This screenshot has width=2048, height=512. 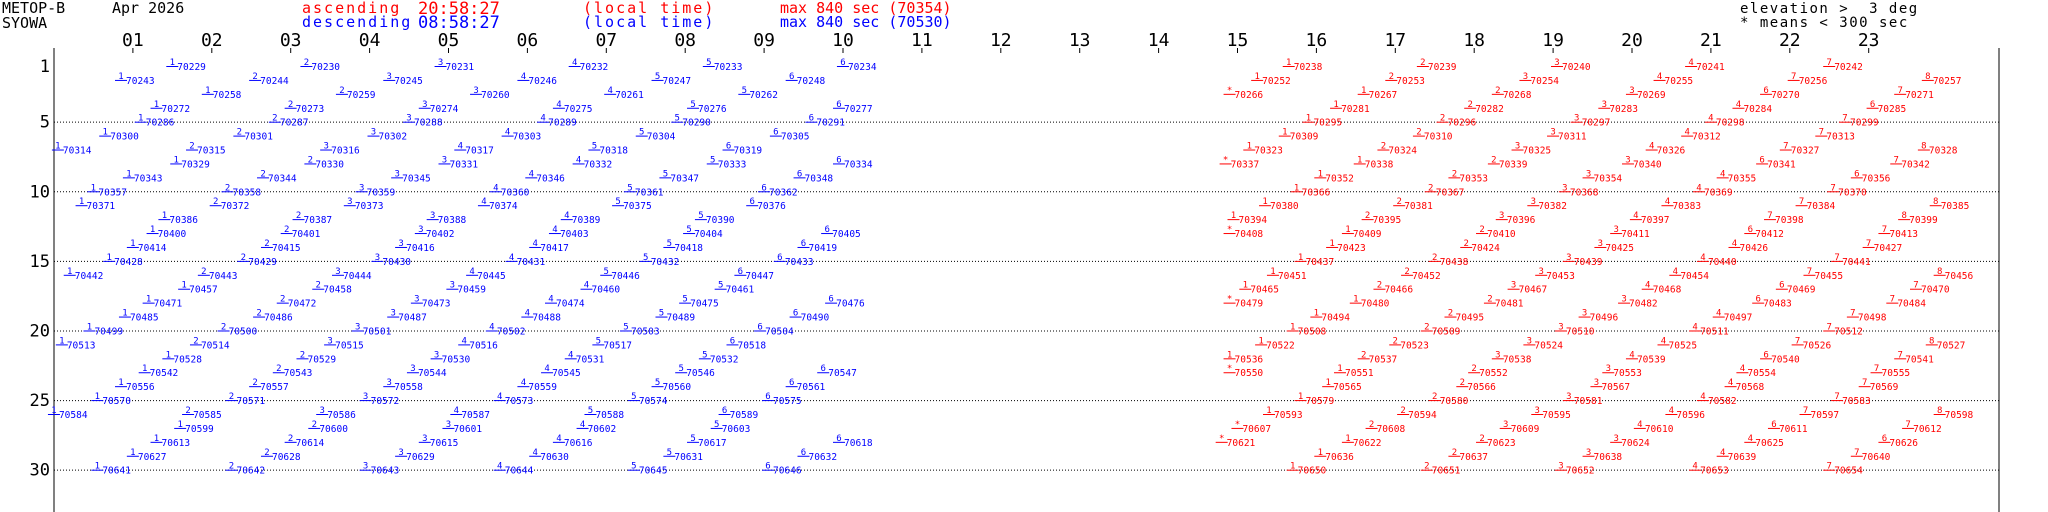 What do you see at coordinates (1943, 151) in the screenshot?
I see `orbit-number: 70328` at bounding box center [1943, 151].